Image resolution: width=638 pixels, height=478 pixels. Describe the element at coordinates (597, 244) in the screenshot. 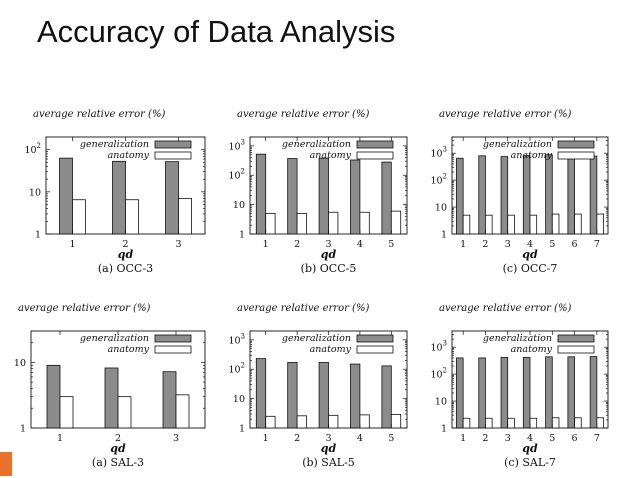

I see `x-tick-label: 7` at that location.